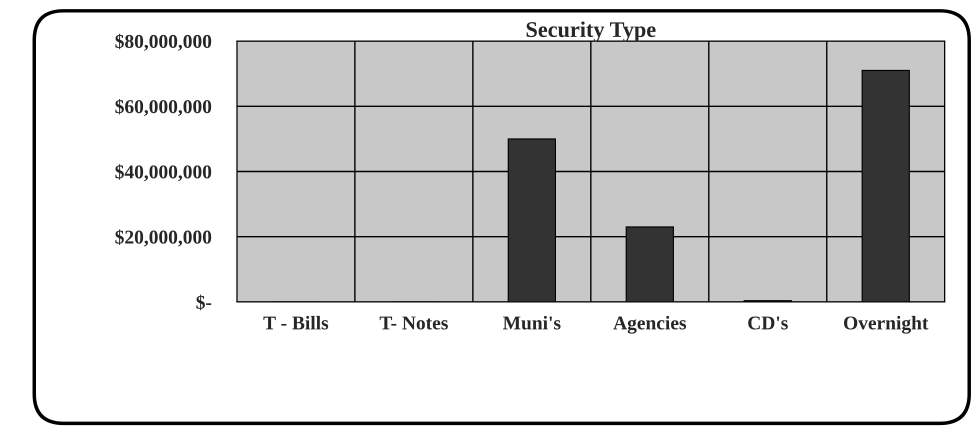 This screenshot has width=979, height=432. Describe the element at coordinates (414, 323) in the screenshot. I see `x-tick-label: T- Notes` at that location.